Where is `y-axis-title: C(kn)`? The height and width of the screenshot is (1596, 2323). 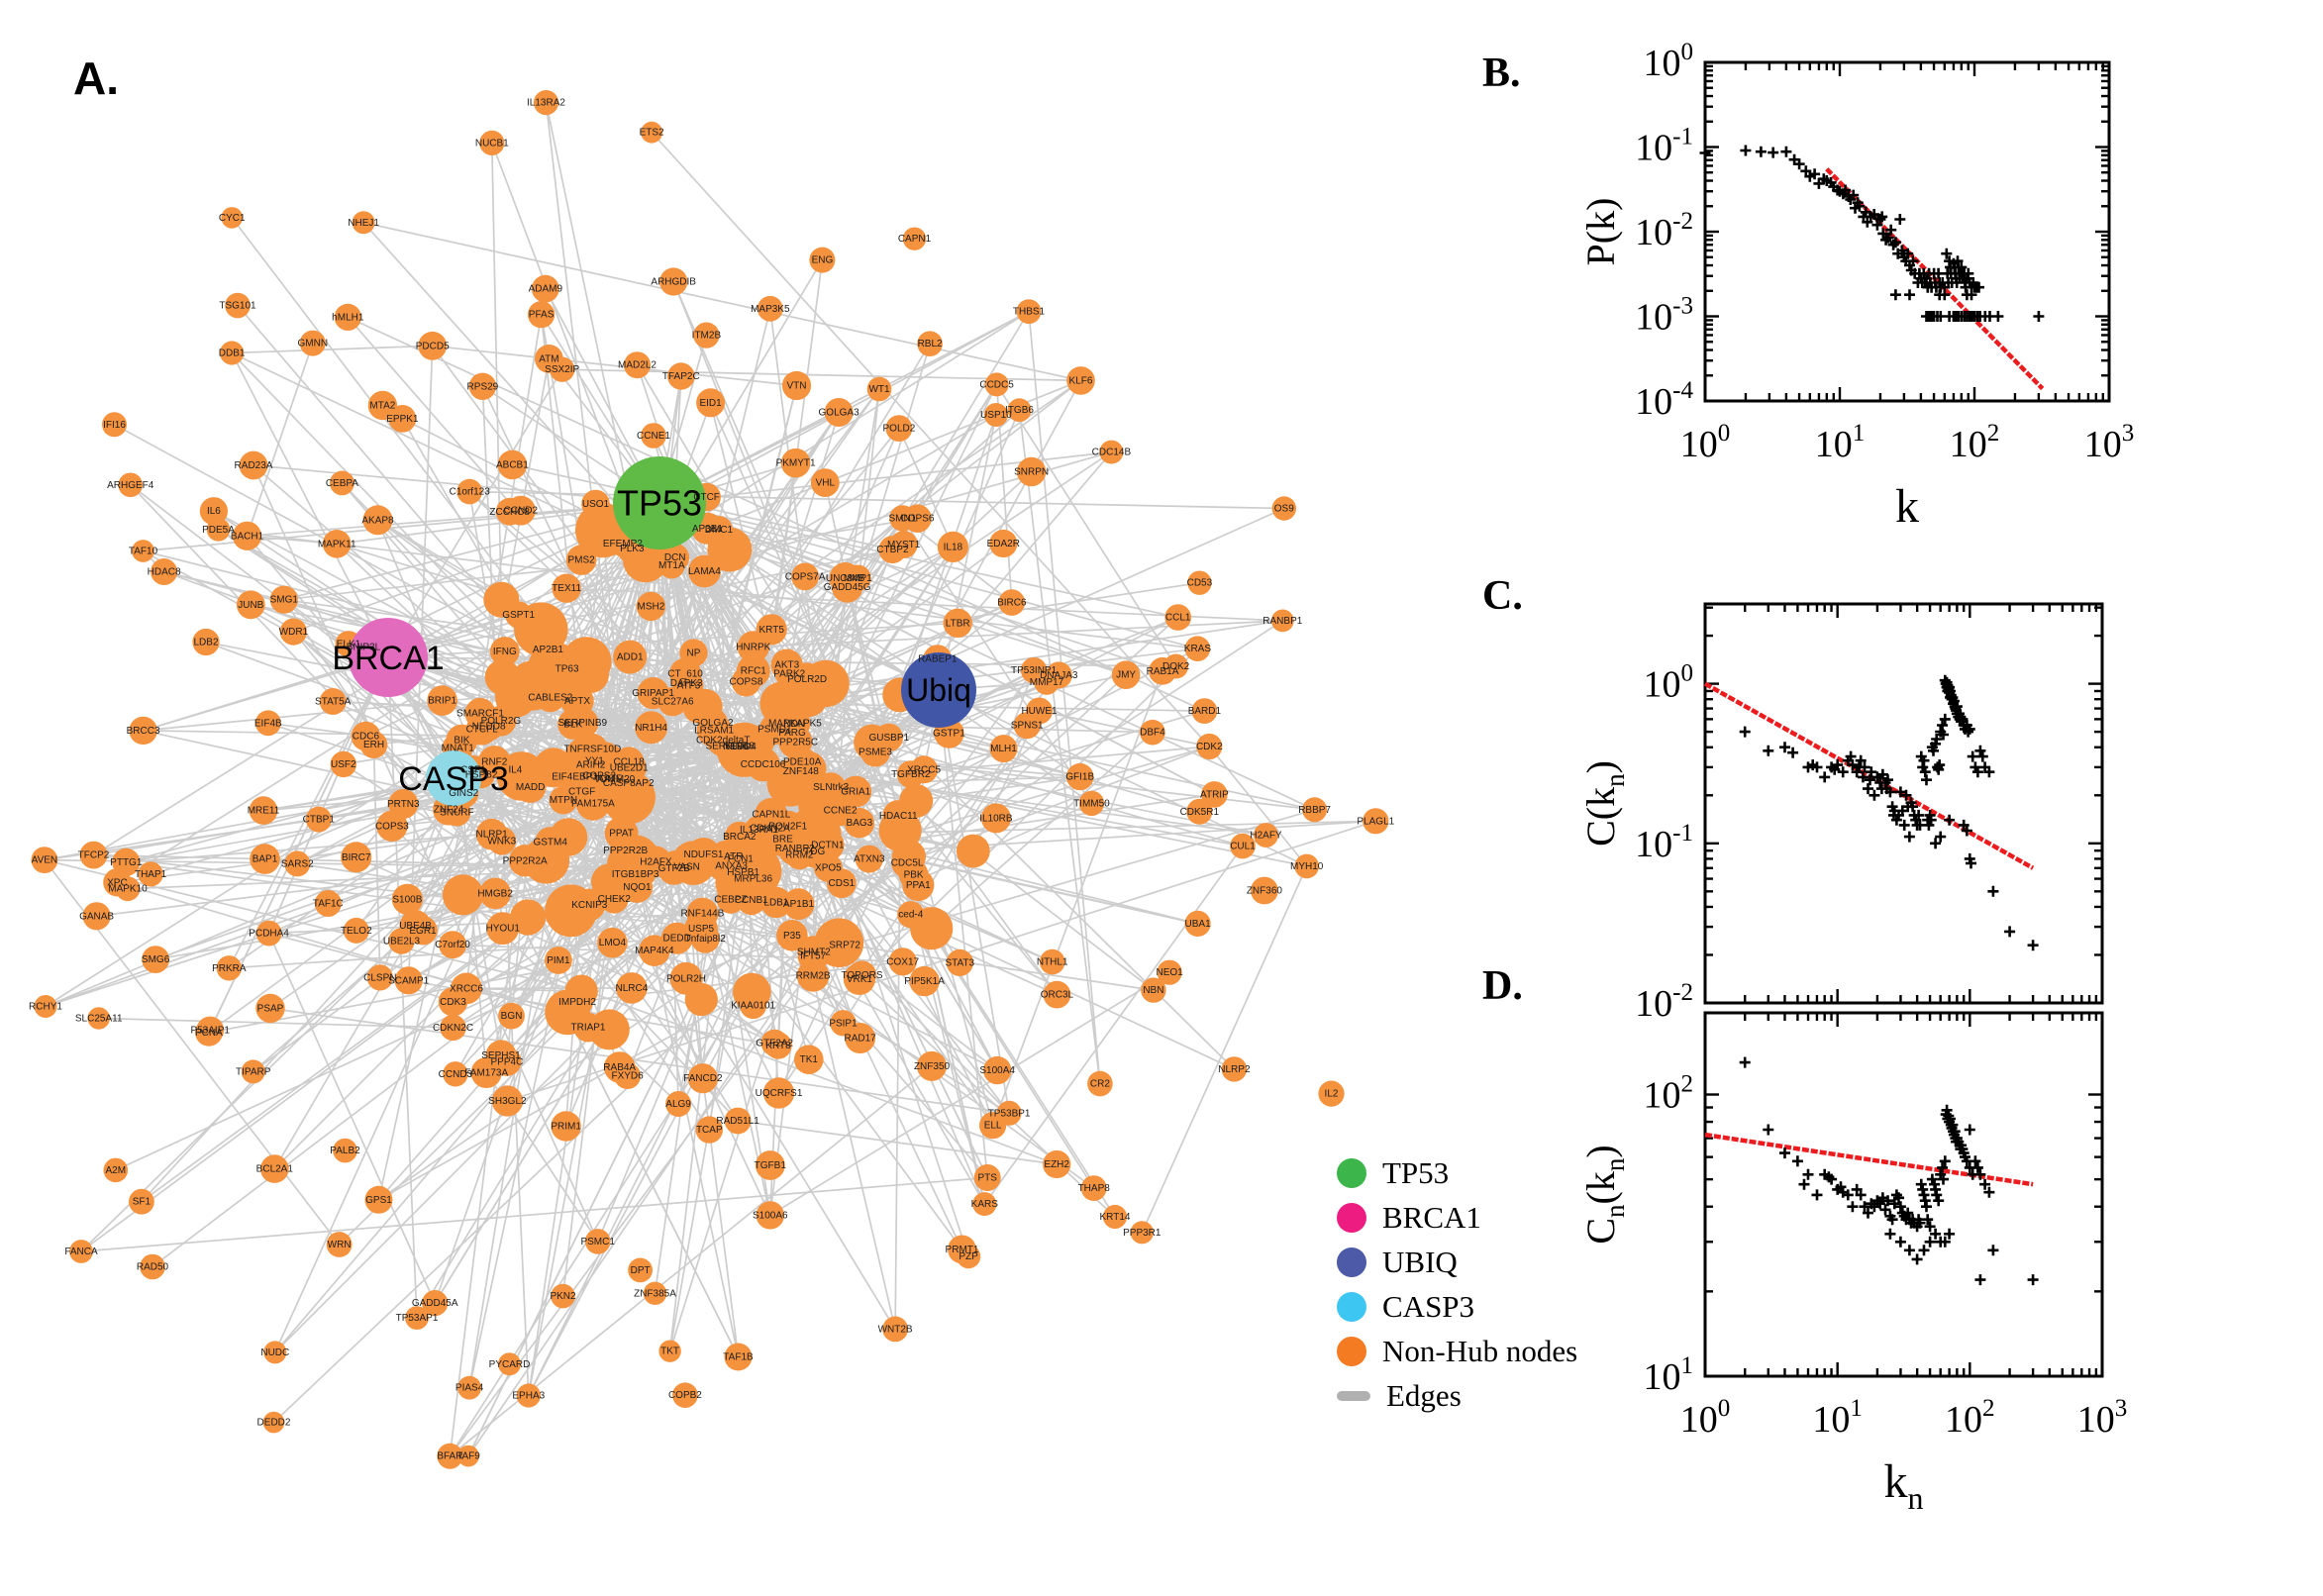 y-axis-title: C(kn) is located at coordinates (1604, 803).